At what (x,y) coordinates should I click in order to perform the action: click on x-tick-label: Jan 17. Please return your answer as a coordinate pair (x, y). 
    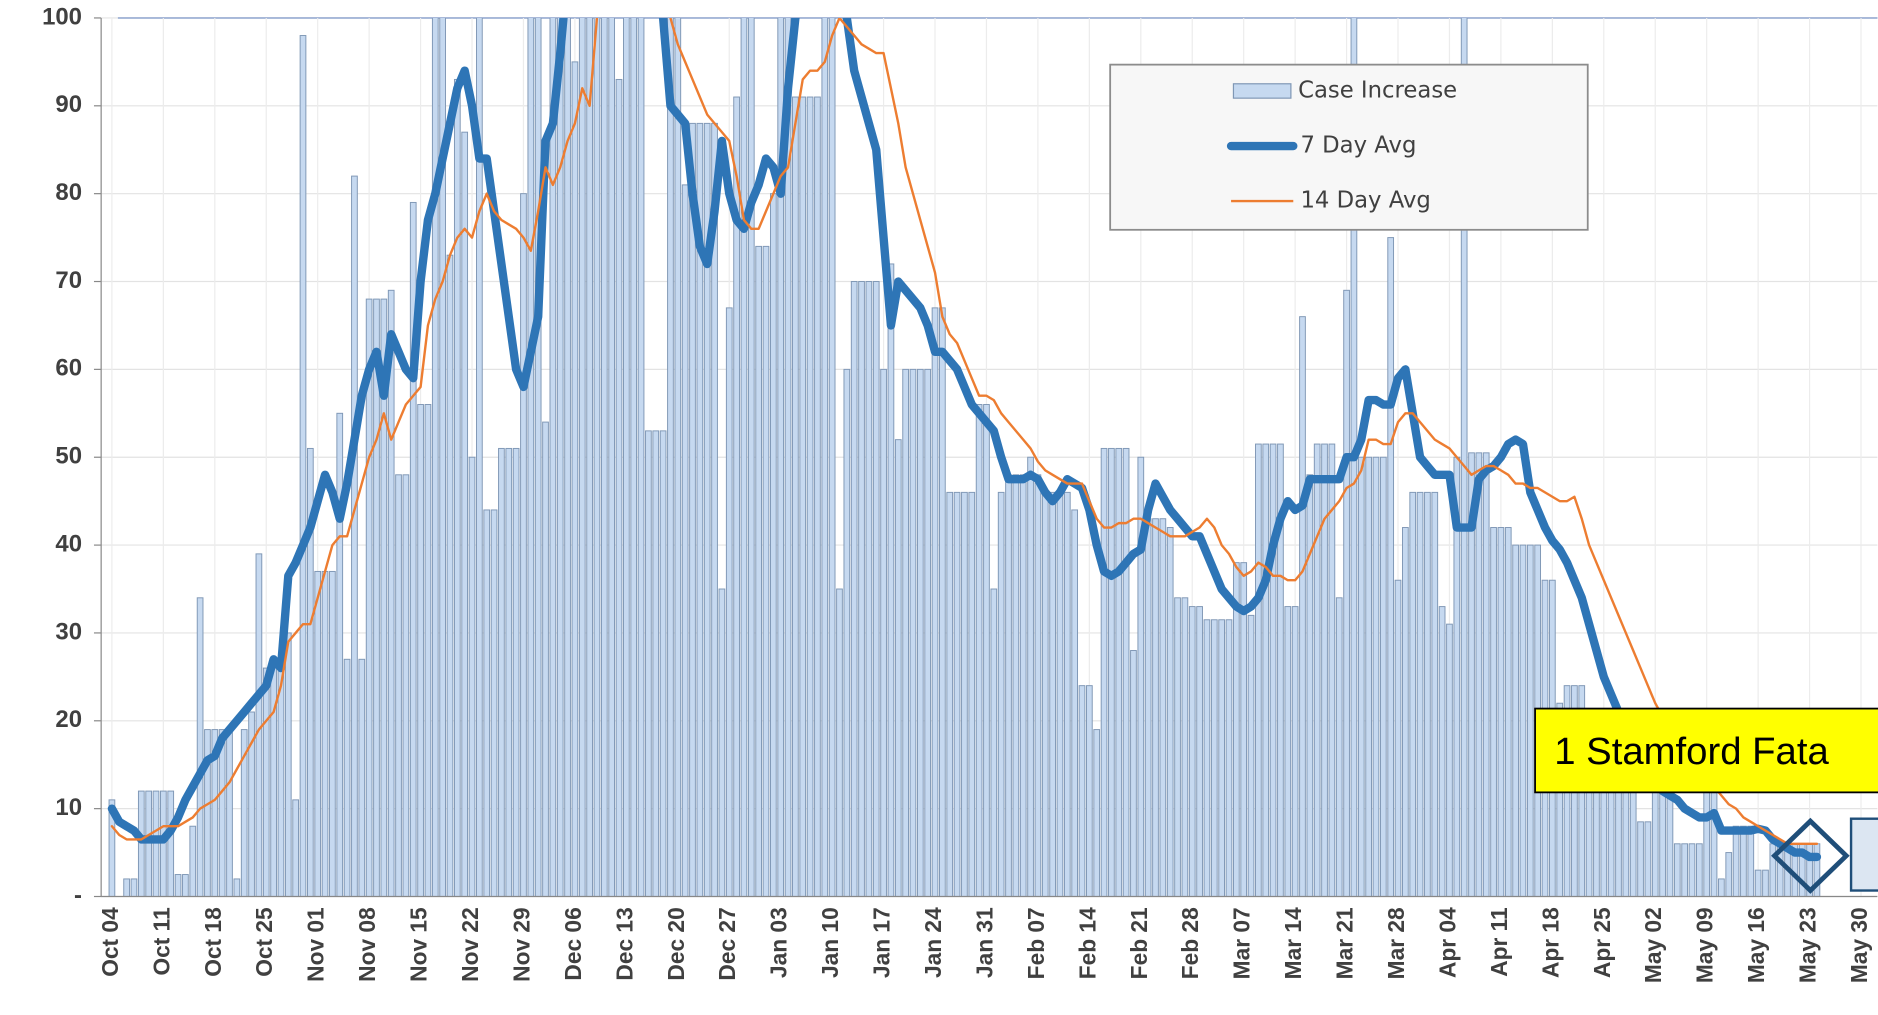
    Looking at the image, I should click on (882, 942).